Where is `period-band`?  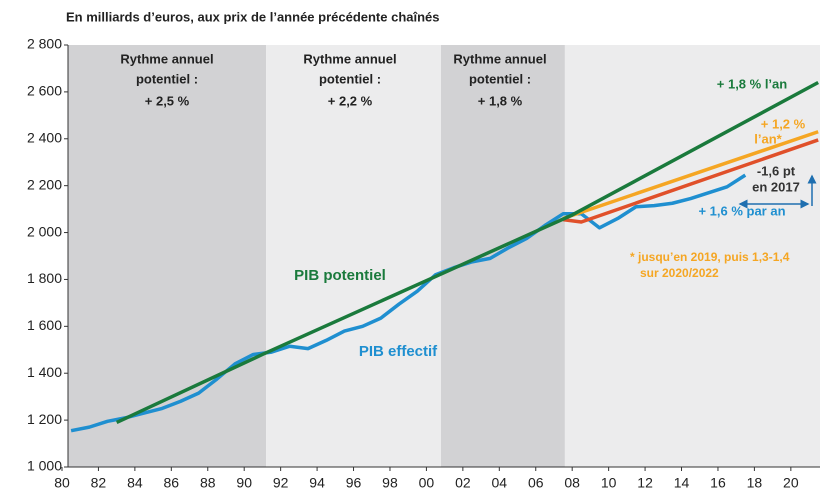
period-band is located at coordinates (502, 256).